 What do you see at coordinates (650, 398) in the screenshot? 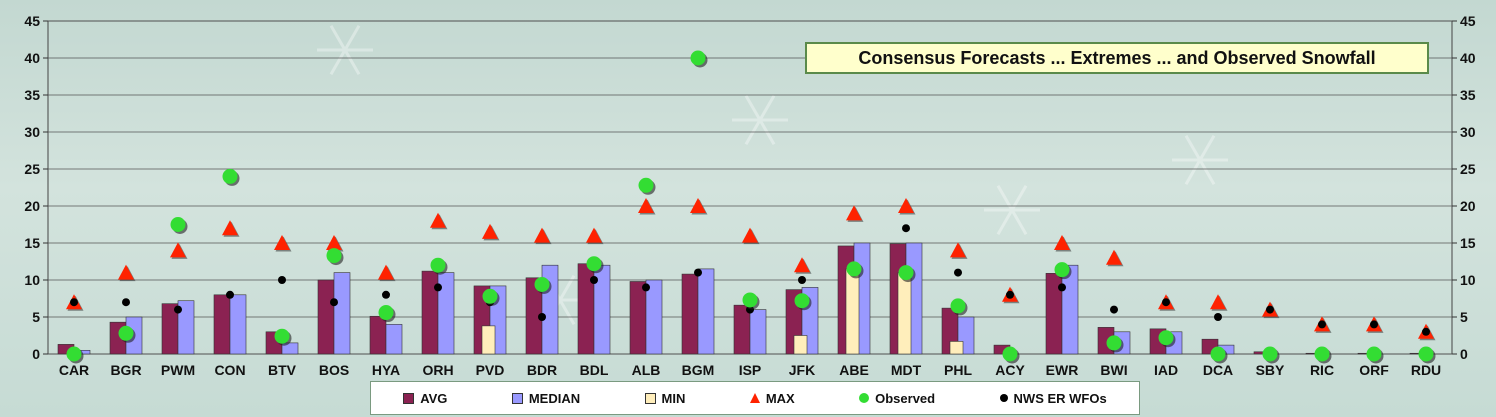
I see `legend-swatch-min` at bounding box center [650, 398].